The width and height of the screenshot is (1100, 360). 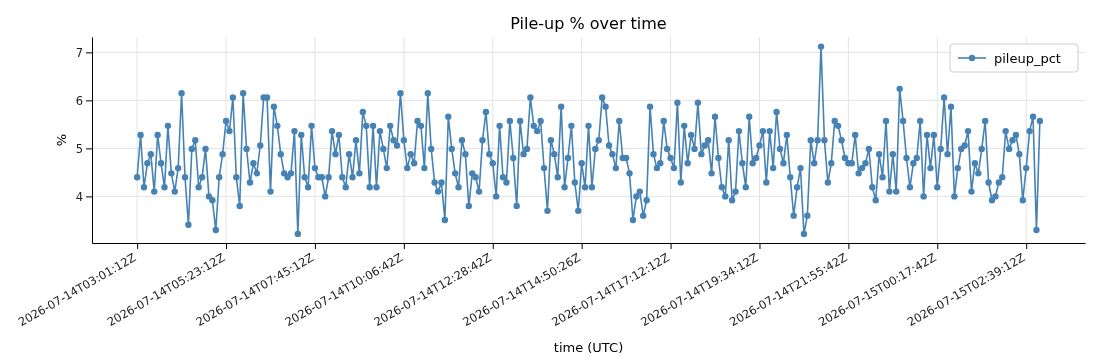 I want to click on x-axis-title: time (UTC), so click(x=588, y=347).